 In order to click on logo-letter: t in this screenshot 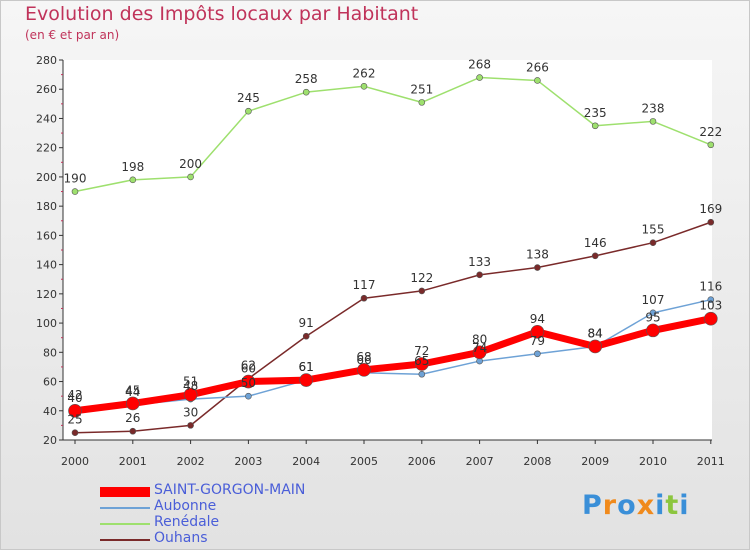, I will do `click(672, 505)`.